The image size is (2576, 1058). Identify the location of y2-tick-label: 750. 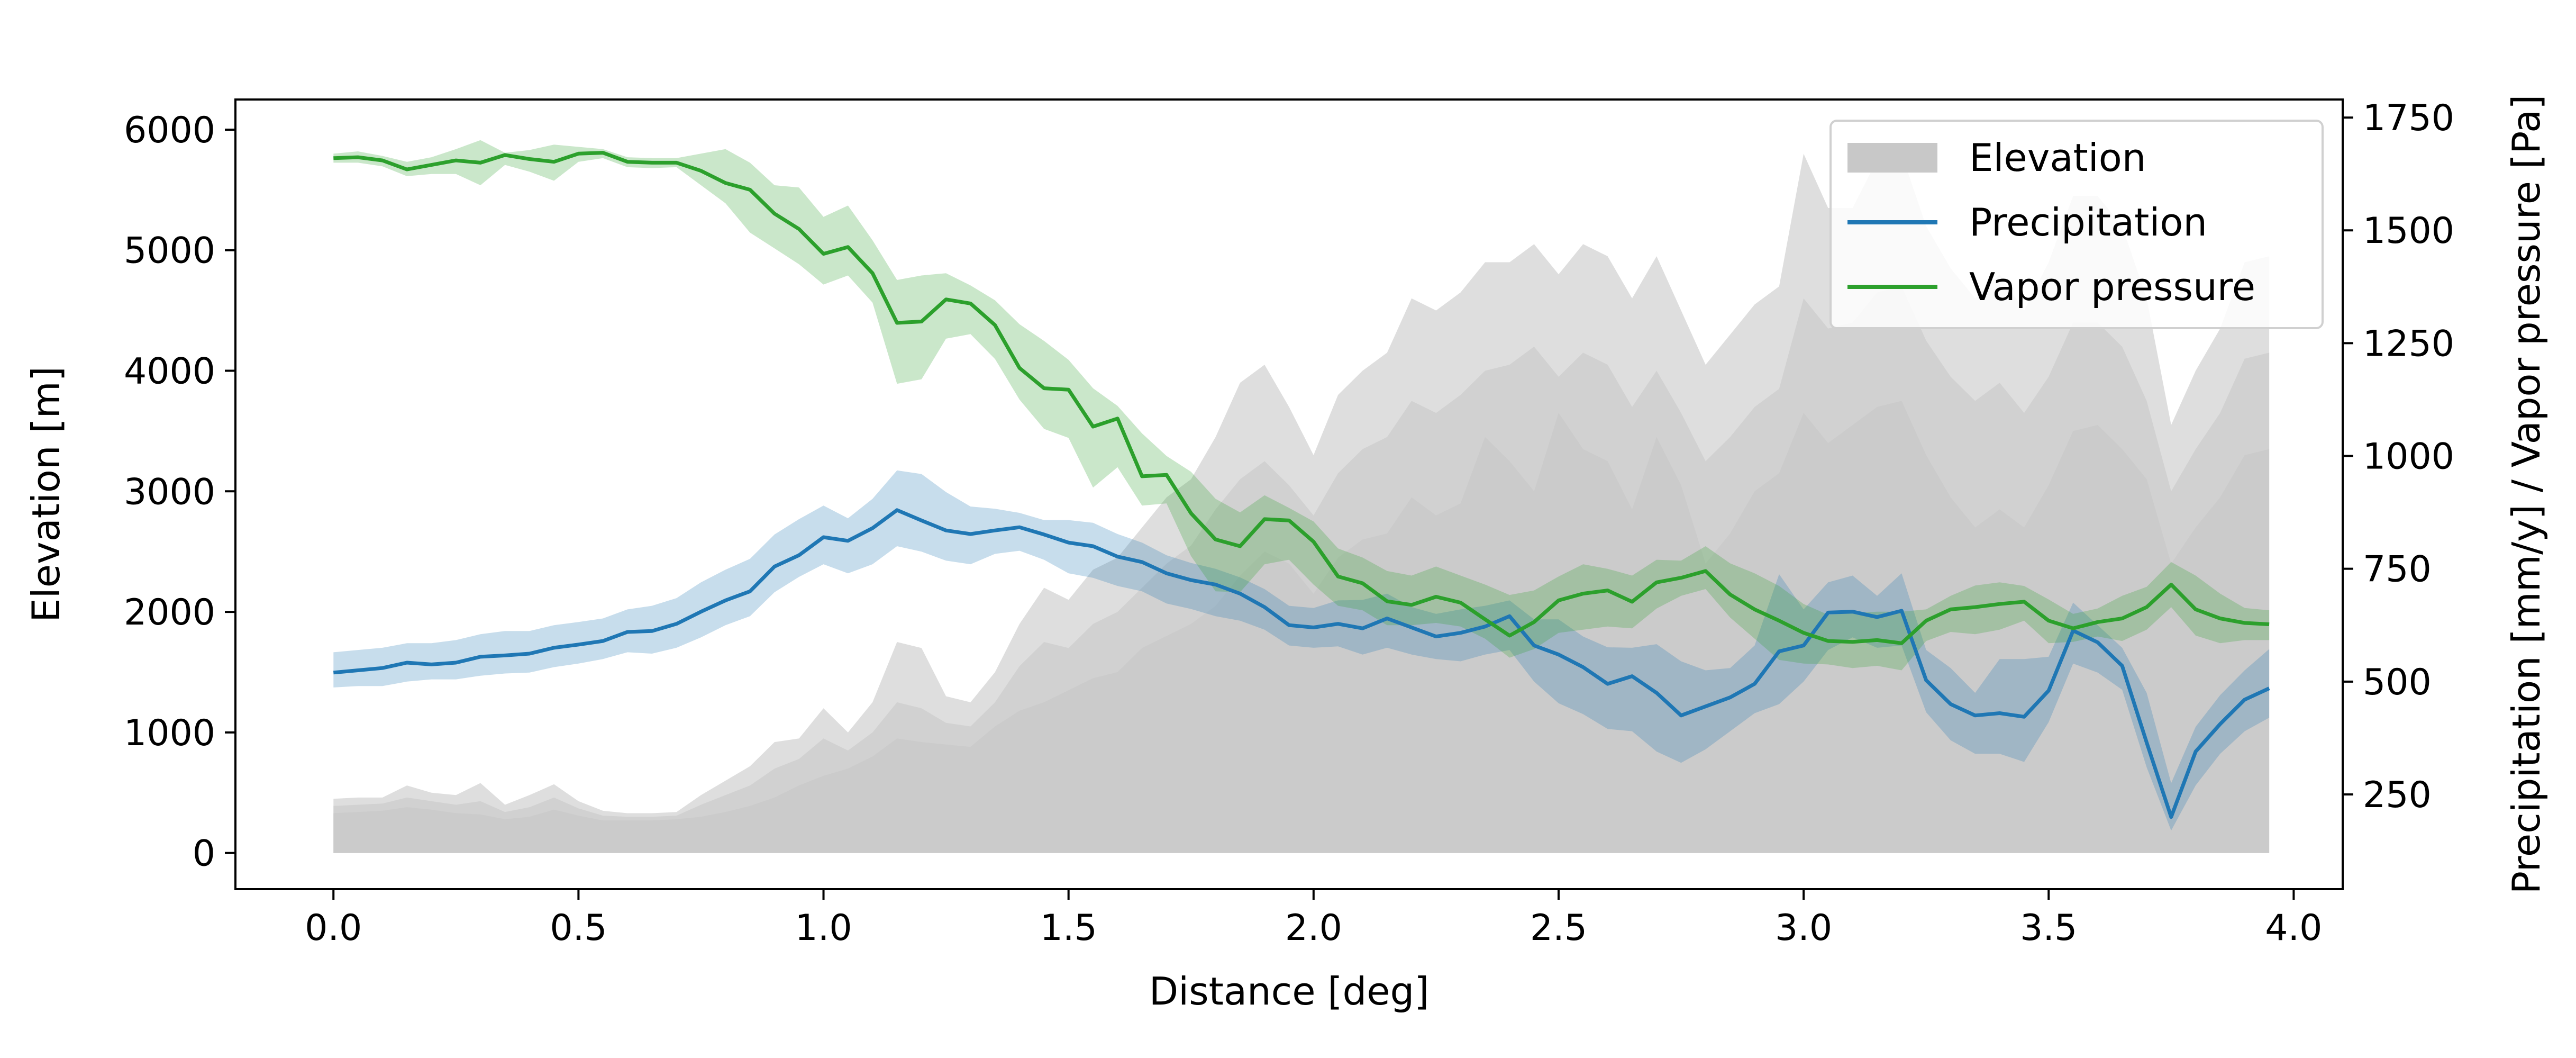
(2397, 570).